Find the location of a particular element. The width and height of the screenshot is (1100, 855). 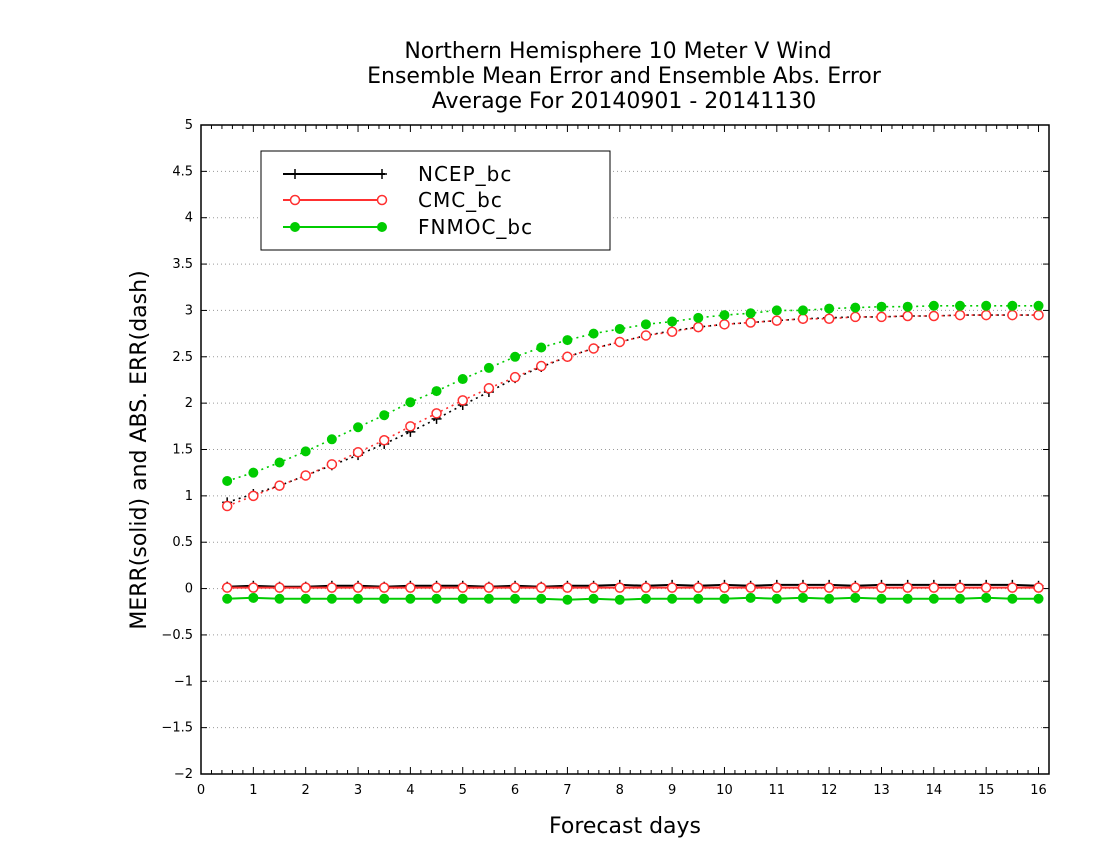

y-axis-label: MERR(solid) and ABS. ERR(dash) is located at coordinates (139, 449).